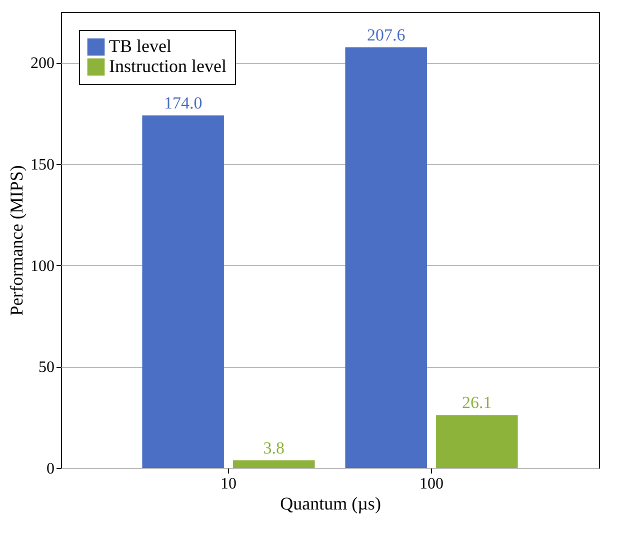  What do you see at coordinates (16, 240) in the screenshot?
I see `y-axis-title: Performance (MIPS)` at bounding box center [16, 240].